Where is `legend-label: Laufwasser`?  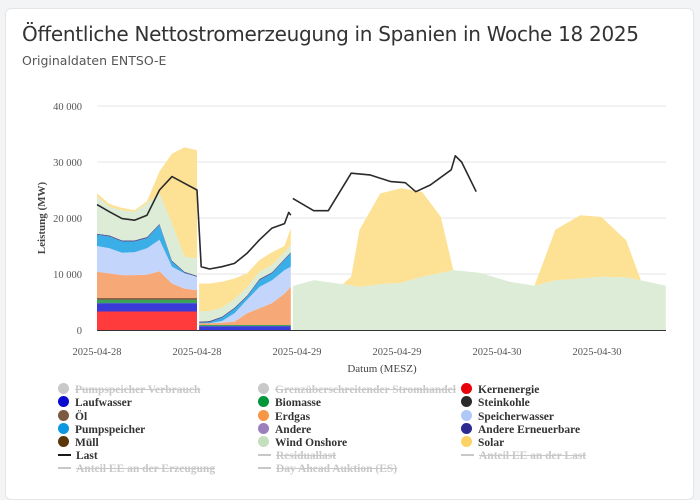
legend-label: Laufwasser is located at coordinates (103, 403).